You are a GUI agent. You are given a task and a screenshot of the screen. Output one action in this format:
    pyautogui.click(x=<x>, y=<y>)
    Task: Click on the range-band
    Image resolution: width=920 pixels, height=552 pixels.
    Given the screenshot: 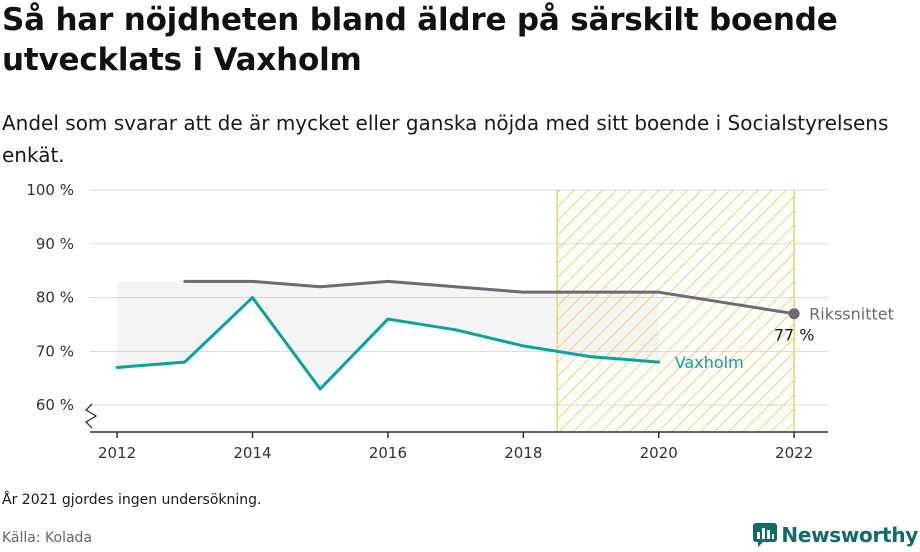 What is the action you would take?
    pyautogui.click(x=388, y=335)
    